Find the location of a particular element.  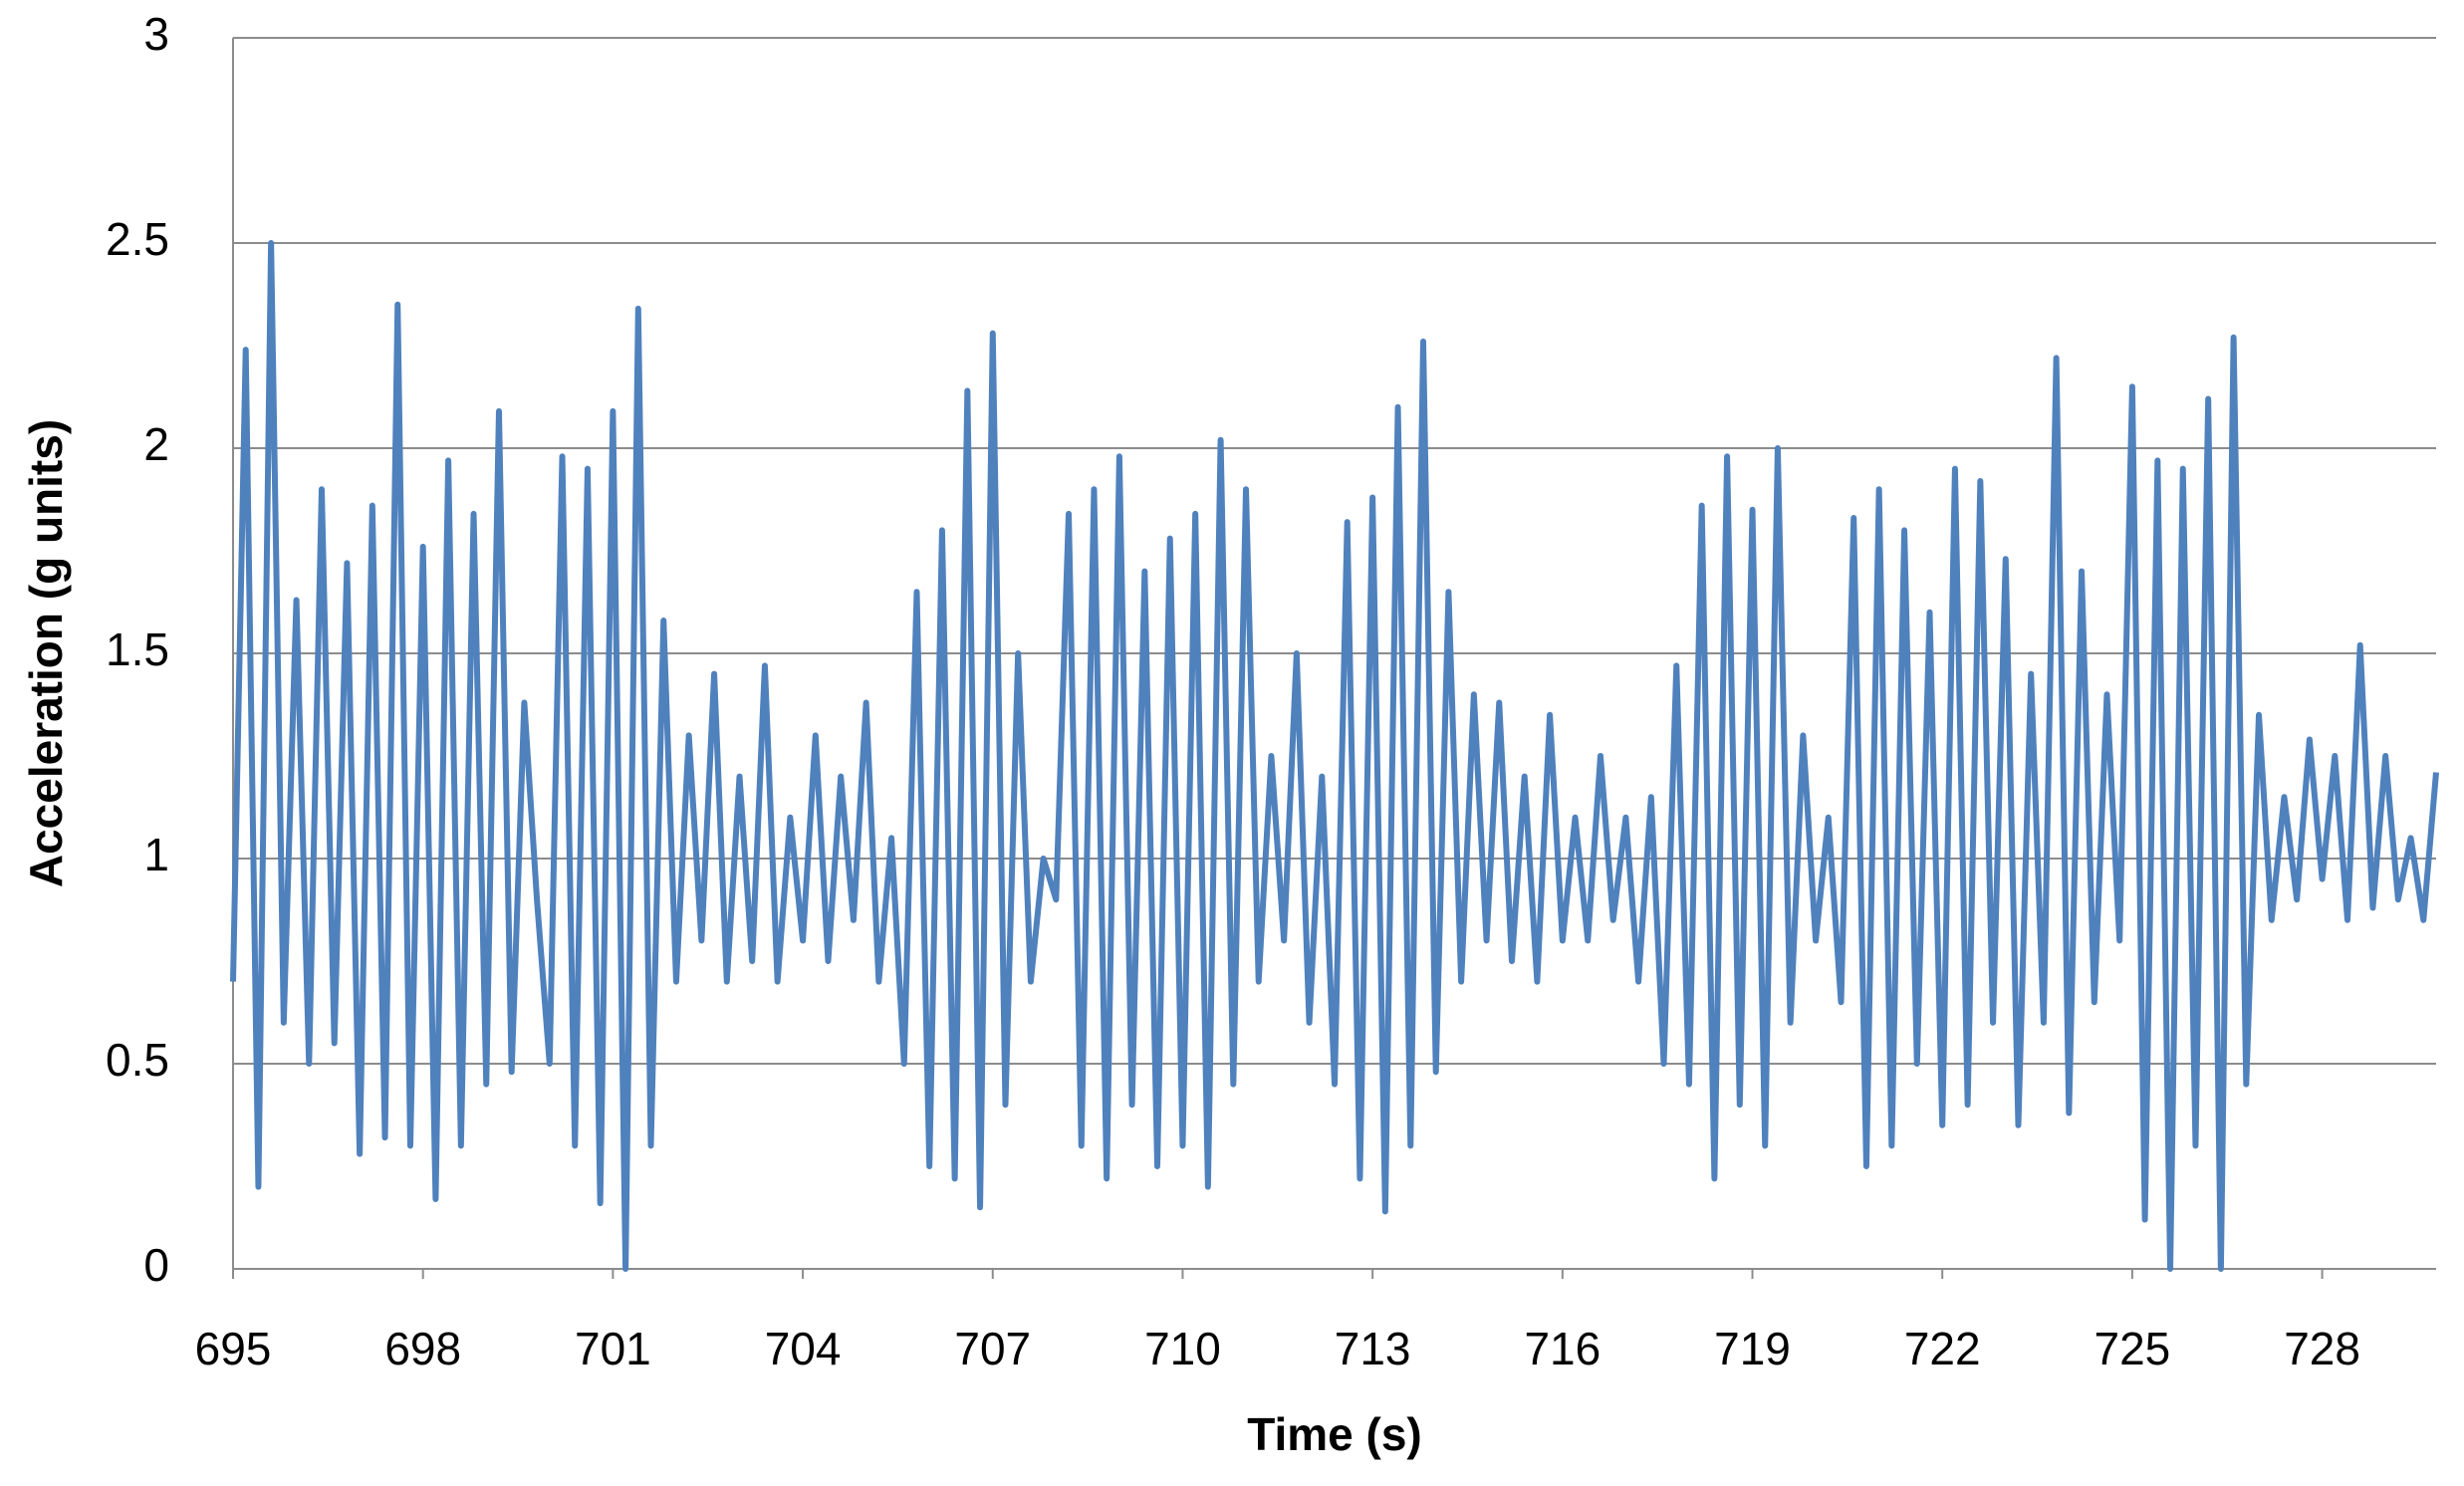

x-tick-label: 728 is located at coordinates (2322, 1348).